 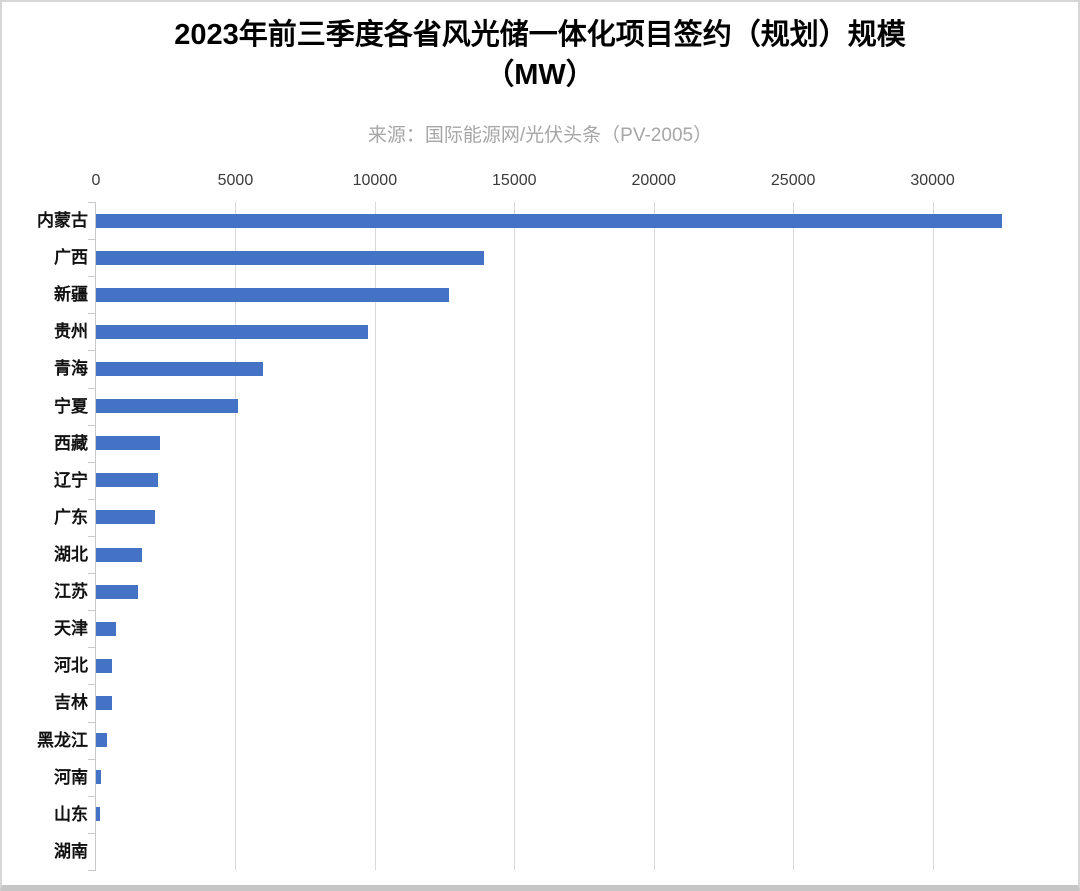 What do you see at coordinates (540, 75) in the screenshot?
I see `chart-title-line2: （MW）` at bounding box center [540, 75].